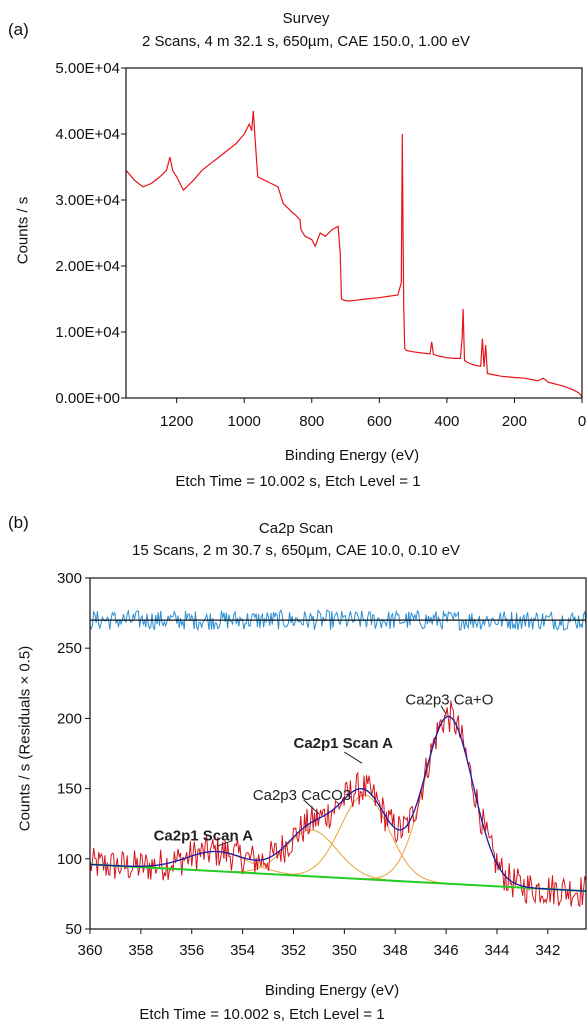 The image size is (587, 1028). Describe the element at coordinates (296, 528) in the screenshot. I see `chart-b-title: Ca2p Scan` at that location.